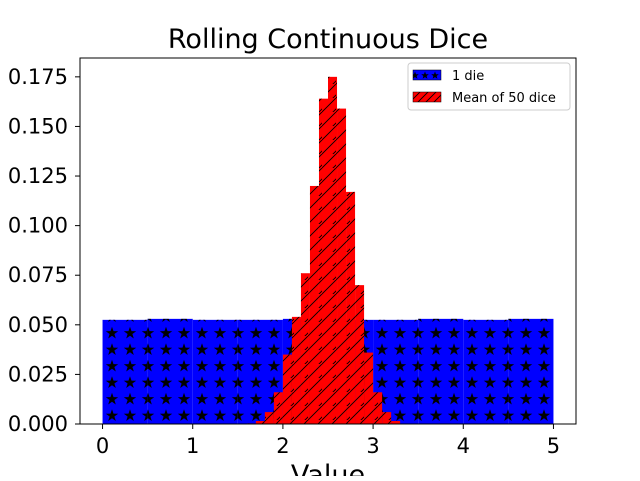 The height and width of the screenshot is (481, 640). I want to click on legend: 1 die Mean of 50 dice, so click(489, 86).